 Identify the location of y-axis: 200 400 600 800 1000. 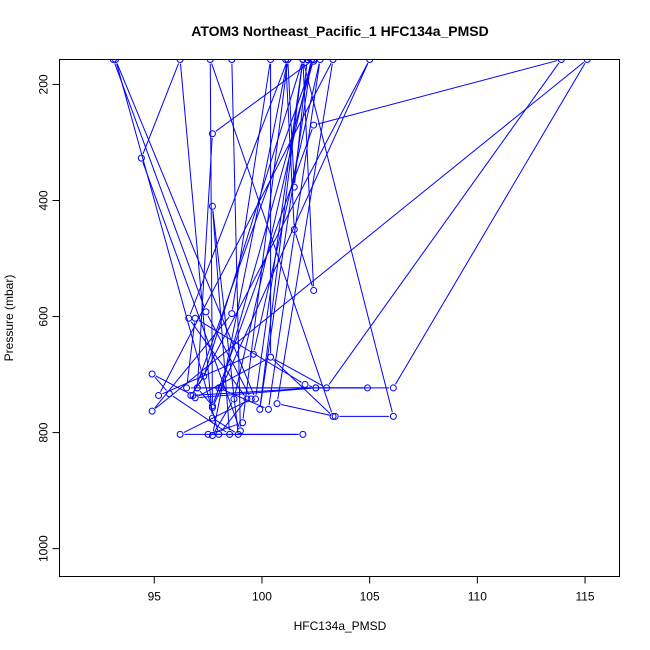
(48, 318).